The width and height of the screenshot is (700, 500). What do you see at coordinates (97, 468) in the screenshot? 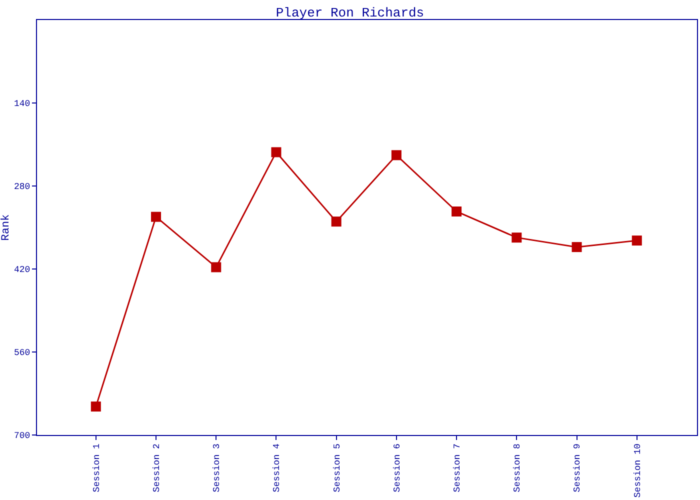
I see `x-tick-label: Session 1` at bounding box center [97, 468].